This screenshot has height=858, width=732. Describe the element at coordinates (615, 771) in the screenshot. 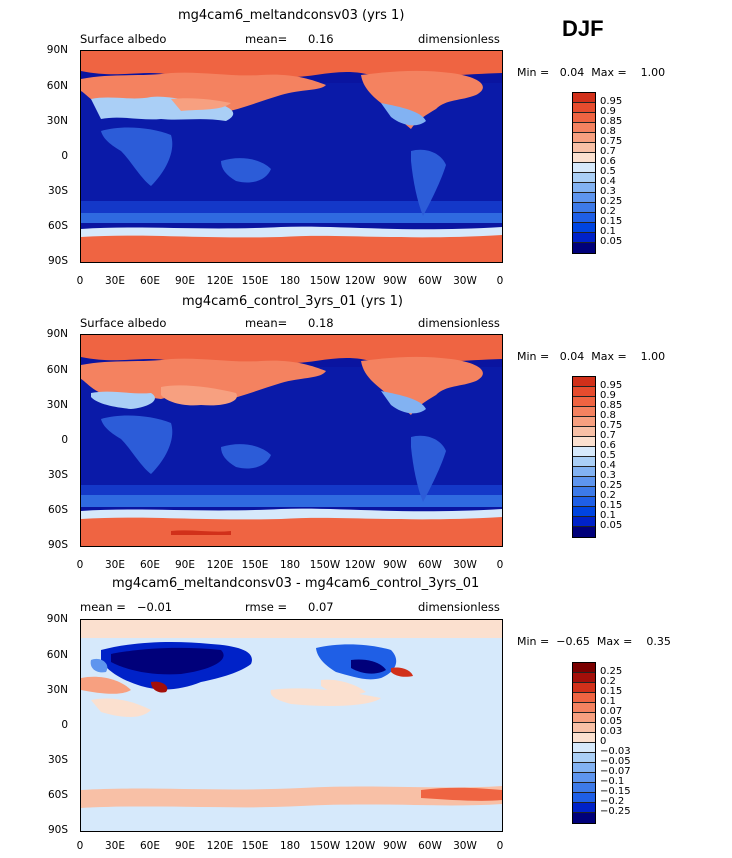

I see `colorbar-label: −0.07` at that location.